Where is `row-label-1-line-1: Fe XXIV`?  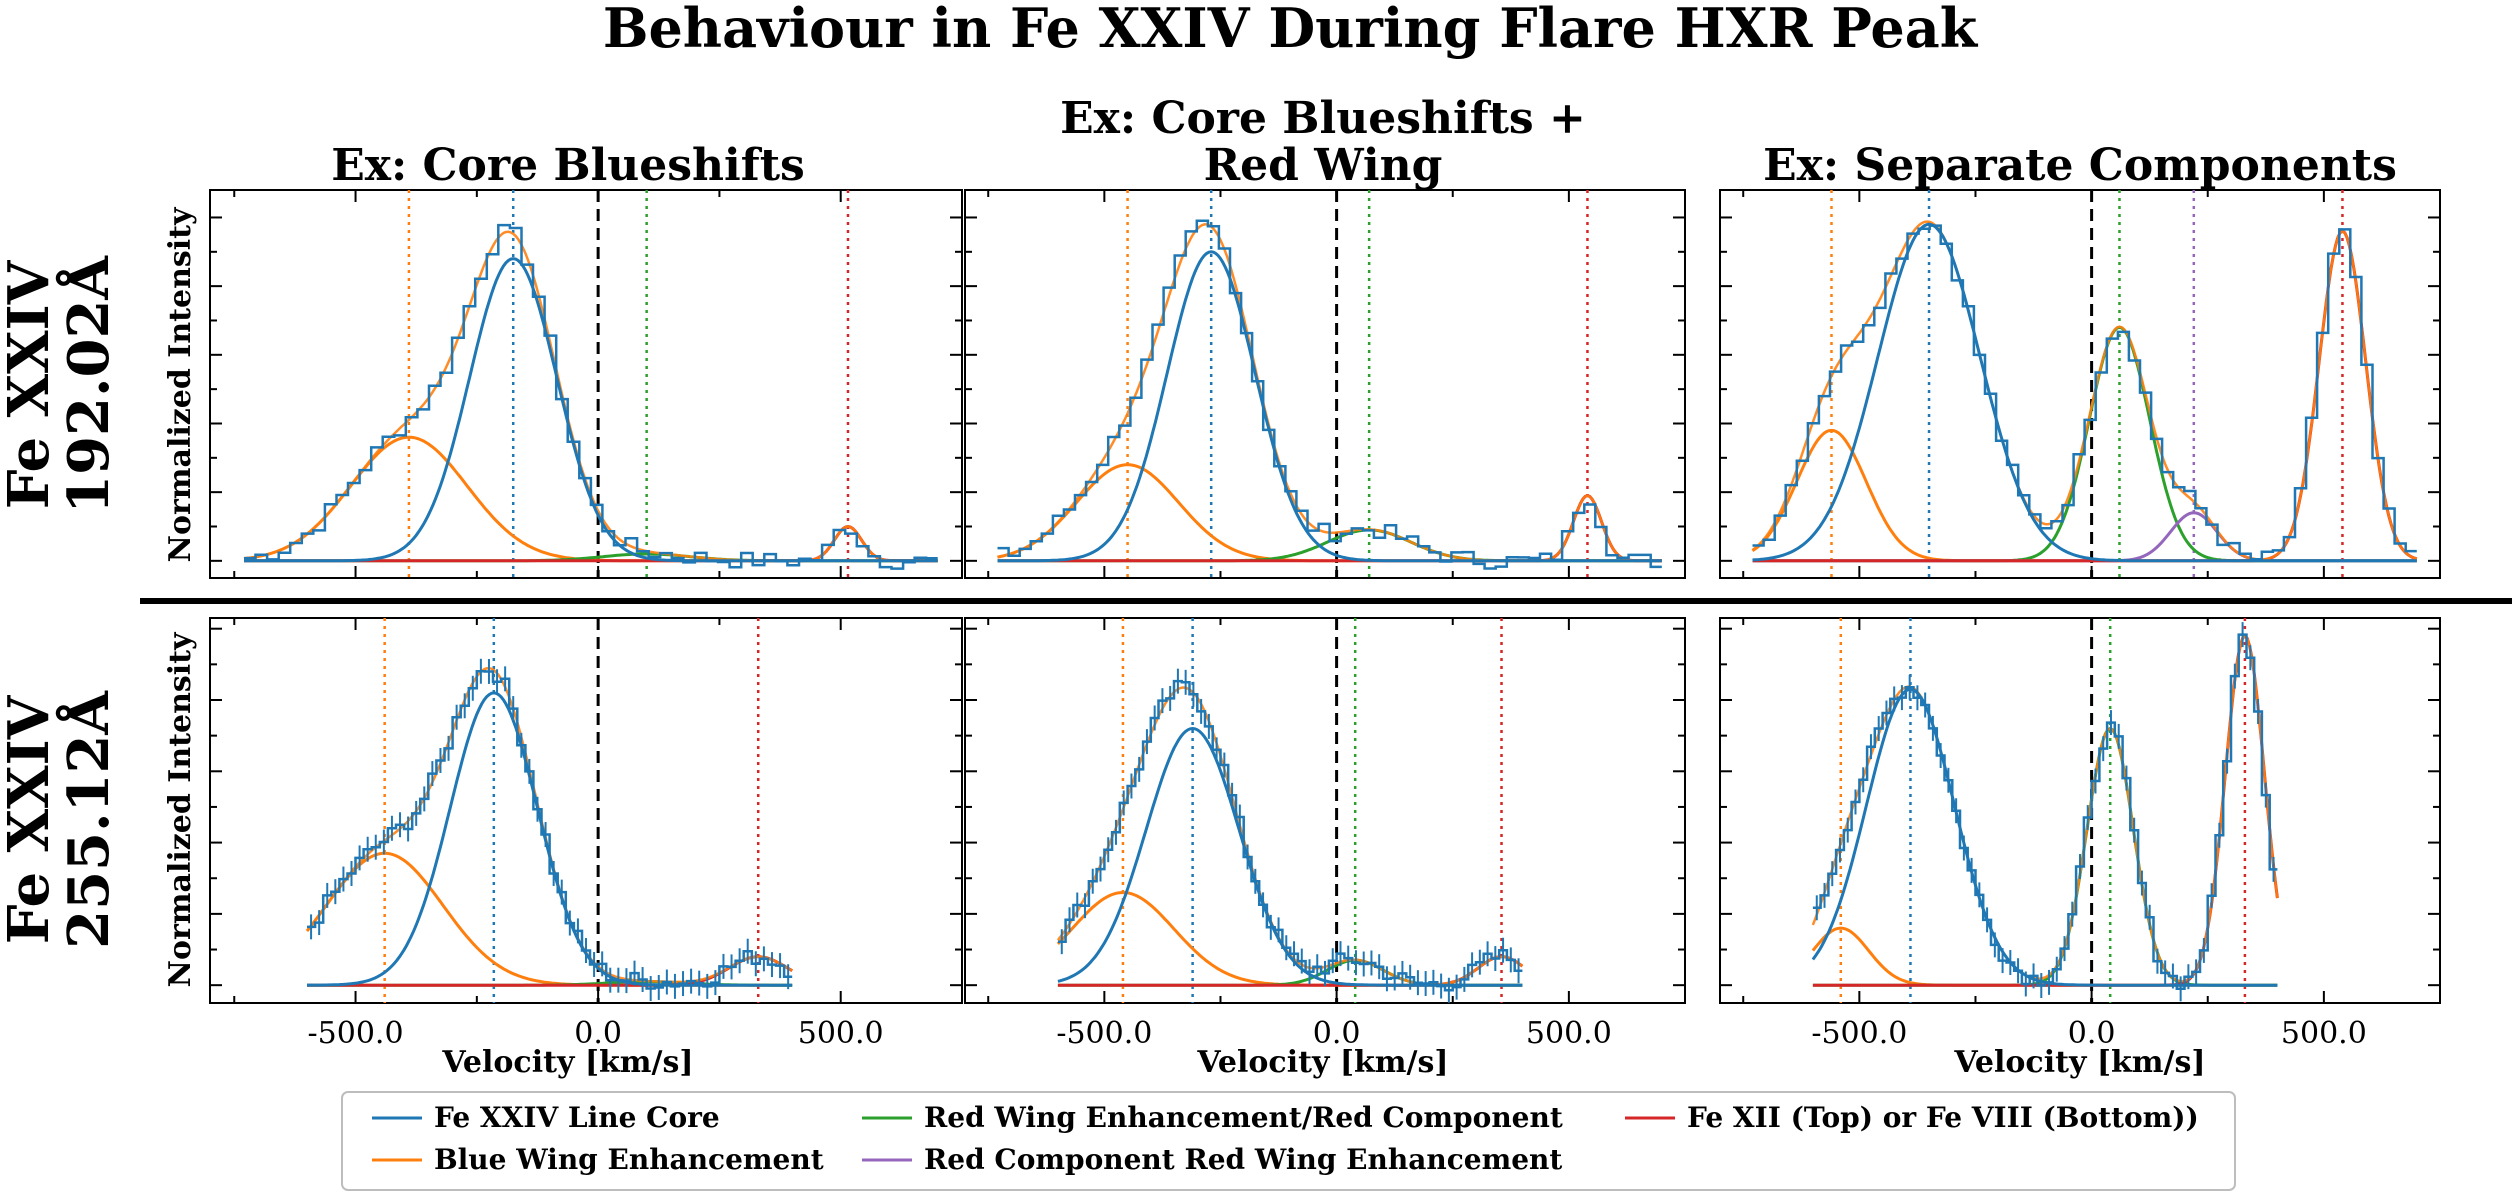 row-label-1-line-1: Fe XXIV is located at coordinates (31, 384).